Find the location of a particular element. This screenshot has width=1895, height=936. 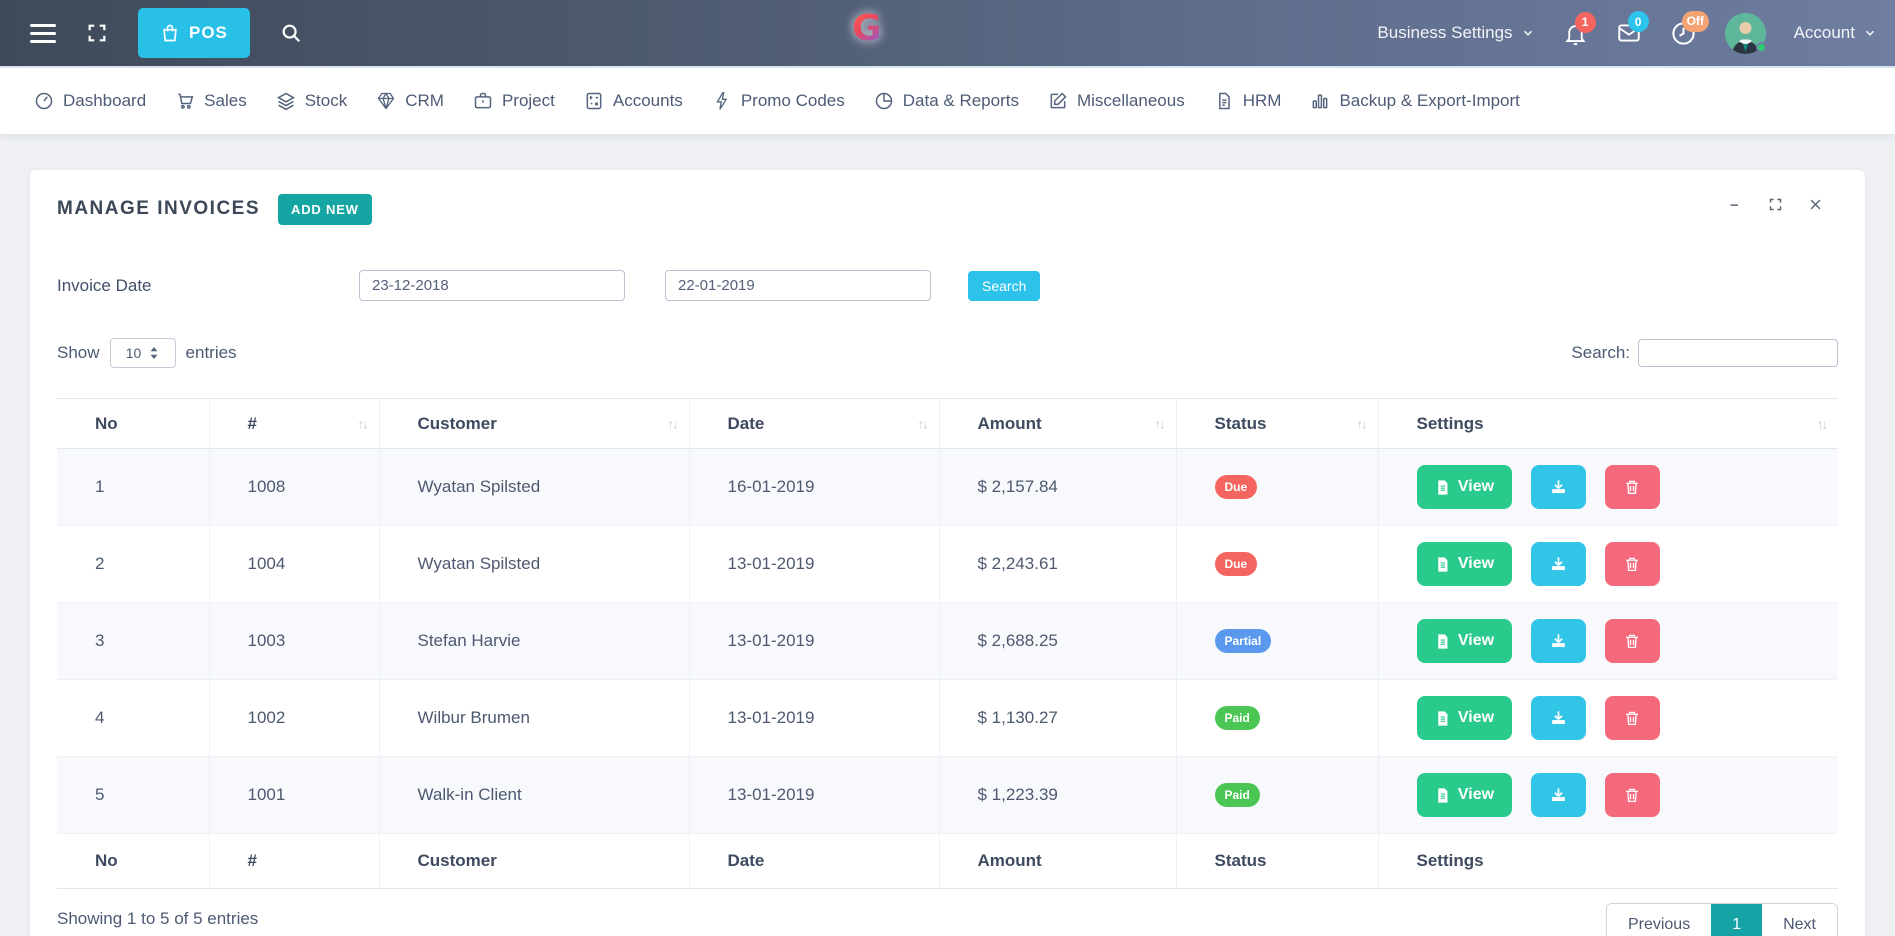

menu-item-crm: CRM is located at coordinates (410, 101).